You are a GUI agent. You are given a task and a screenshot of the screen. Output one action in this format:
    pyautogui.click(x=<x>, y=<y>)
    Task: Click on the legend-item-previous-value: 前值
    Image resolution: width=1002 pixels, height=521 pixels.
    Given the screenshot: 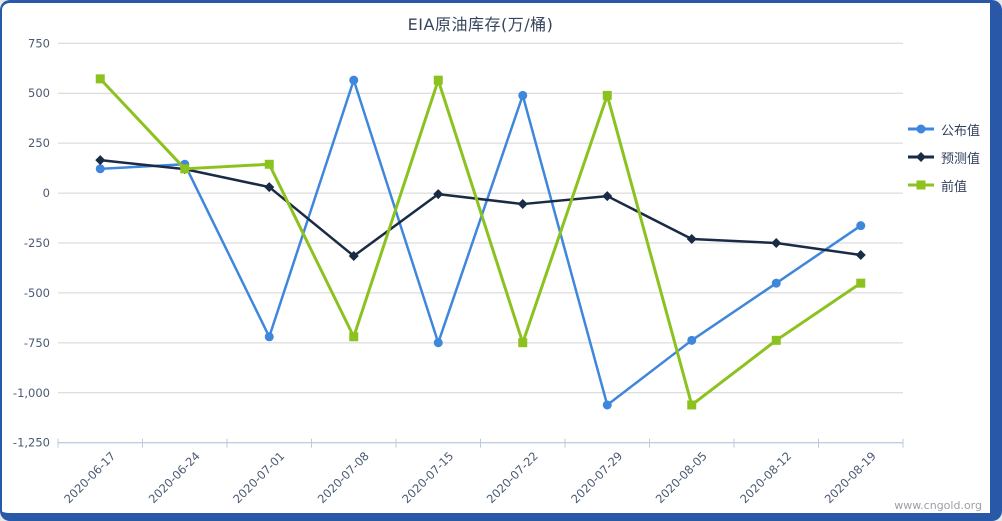 What is the action you would take?
    pyautogui.click(x=944, y=185)
    